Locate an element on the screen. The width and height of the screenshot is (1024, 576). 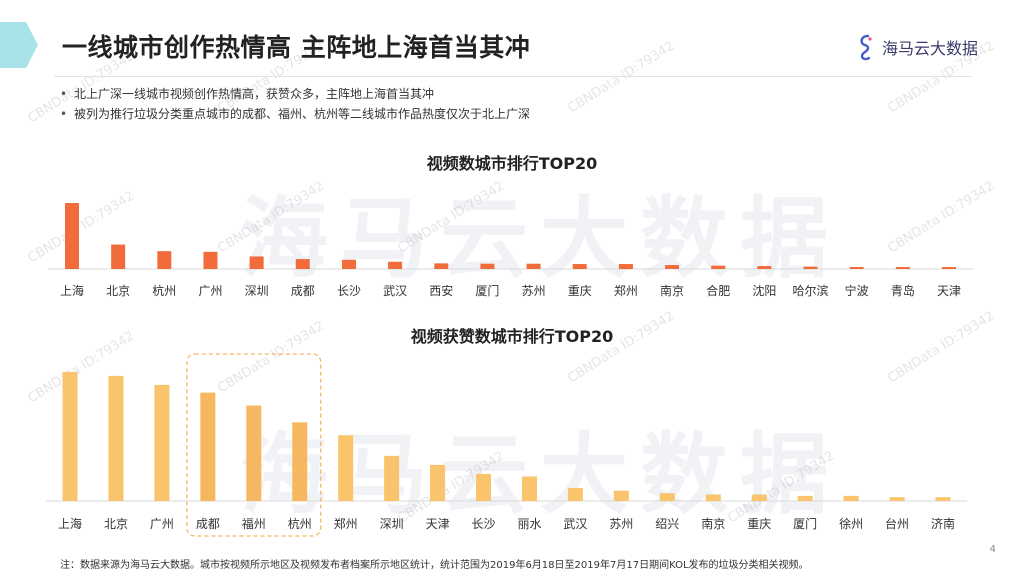
bar-合肥 is located at coordinates (718, 267).